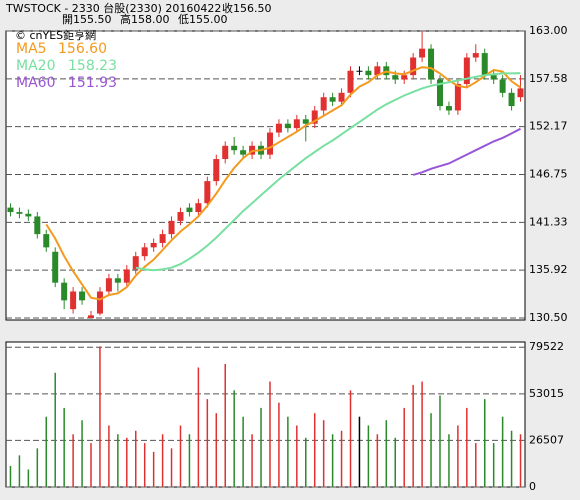  Describe the element at coordinates (113, 8) in the screenshot. I see `header-title: TWSTOCK - 2330 台股(2330) 20160422` at that location.